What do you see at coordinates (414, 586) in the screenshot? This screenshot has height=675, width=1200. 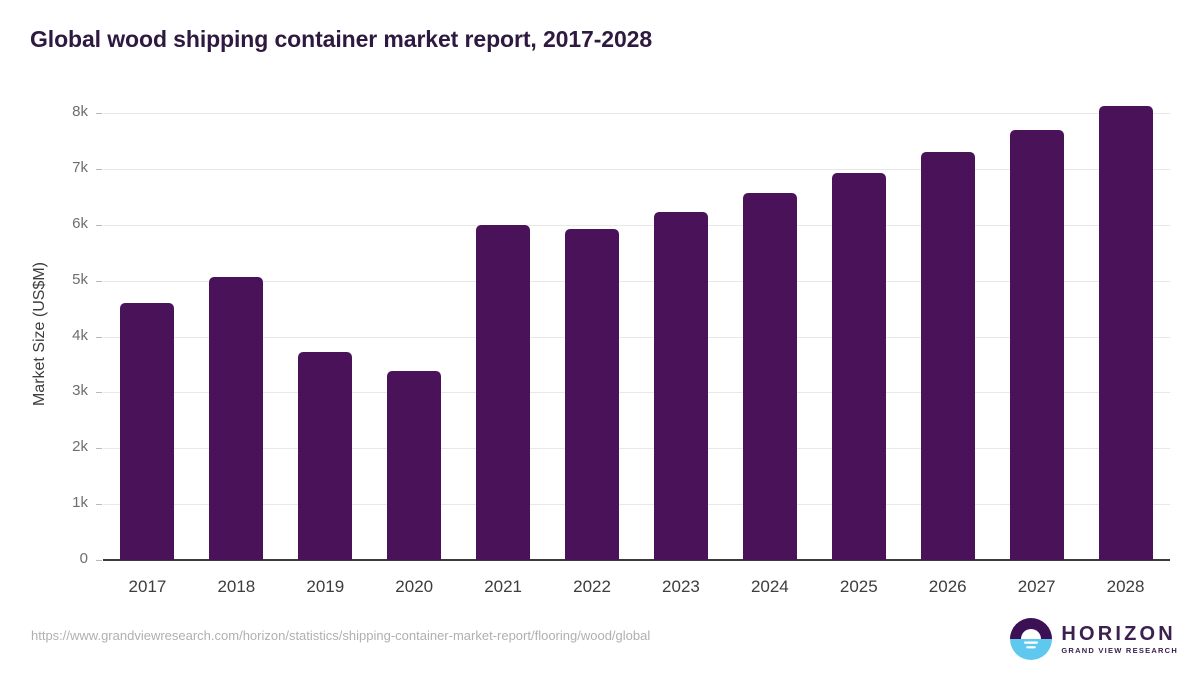 I see `x-axis-tick-label: 2020` at bounding box center [414, 586].